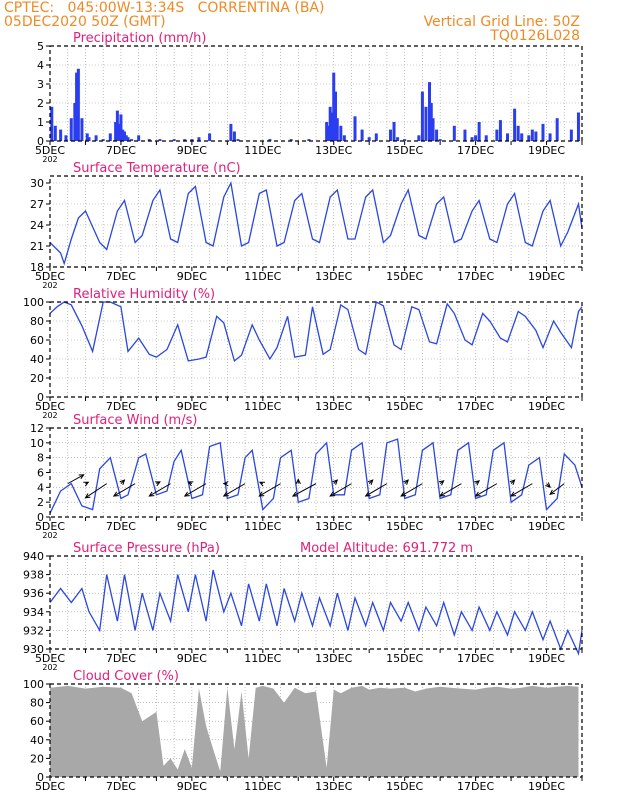 Image resolution: width=618 pixels, height=800 pixels. What do you see at coordinates (40, 103) in the screenshot?
I see `y-tick-label: 2` at bounding box center [40, 103].